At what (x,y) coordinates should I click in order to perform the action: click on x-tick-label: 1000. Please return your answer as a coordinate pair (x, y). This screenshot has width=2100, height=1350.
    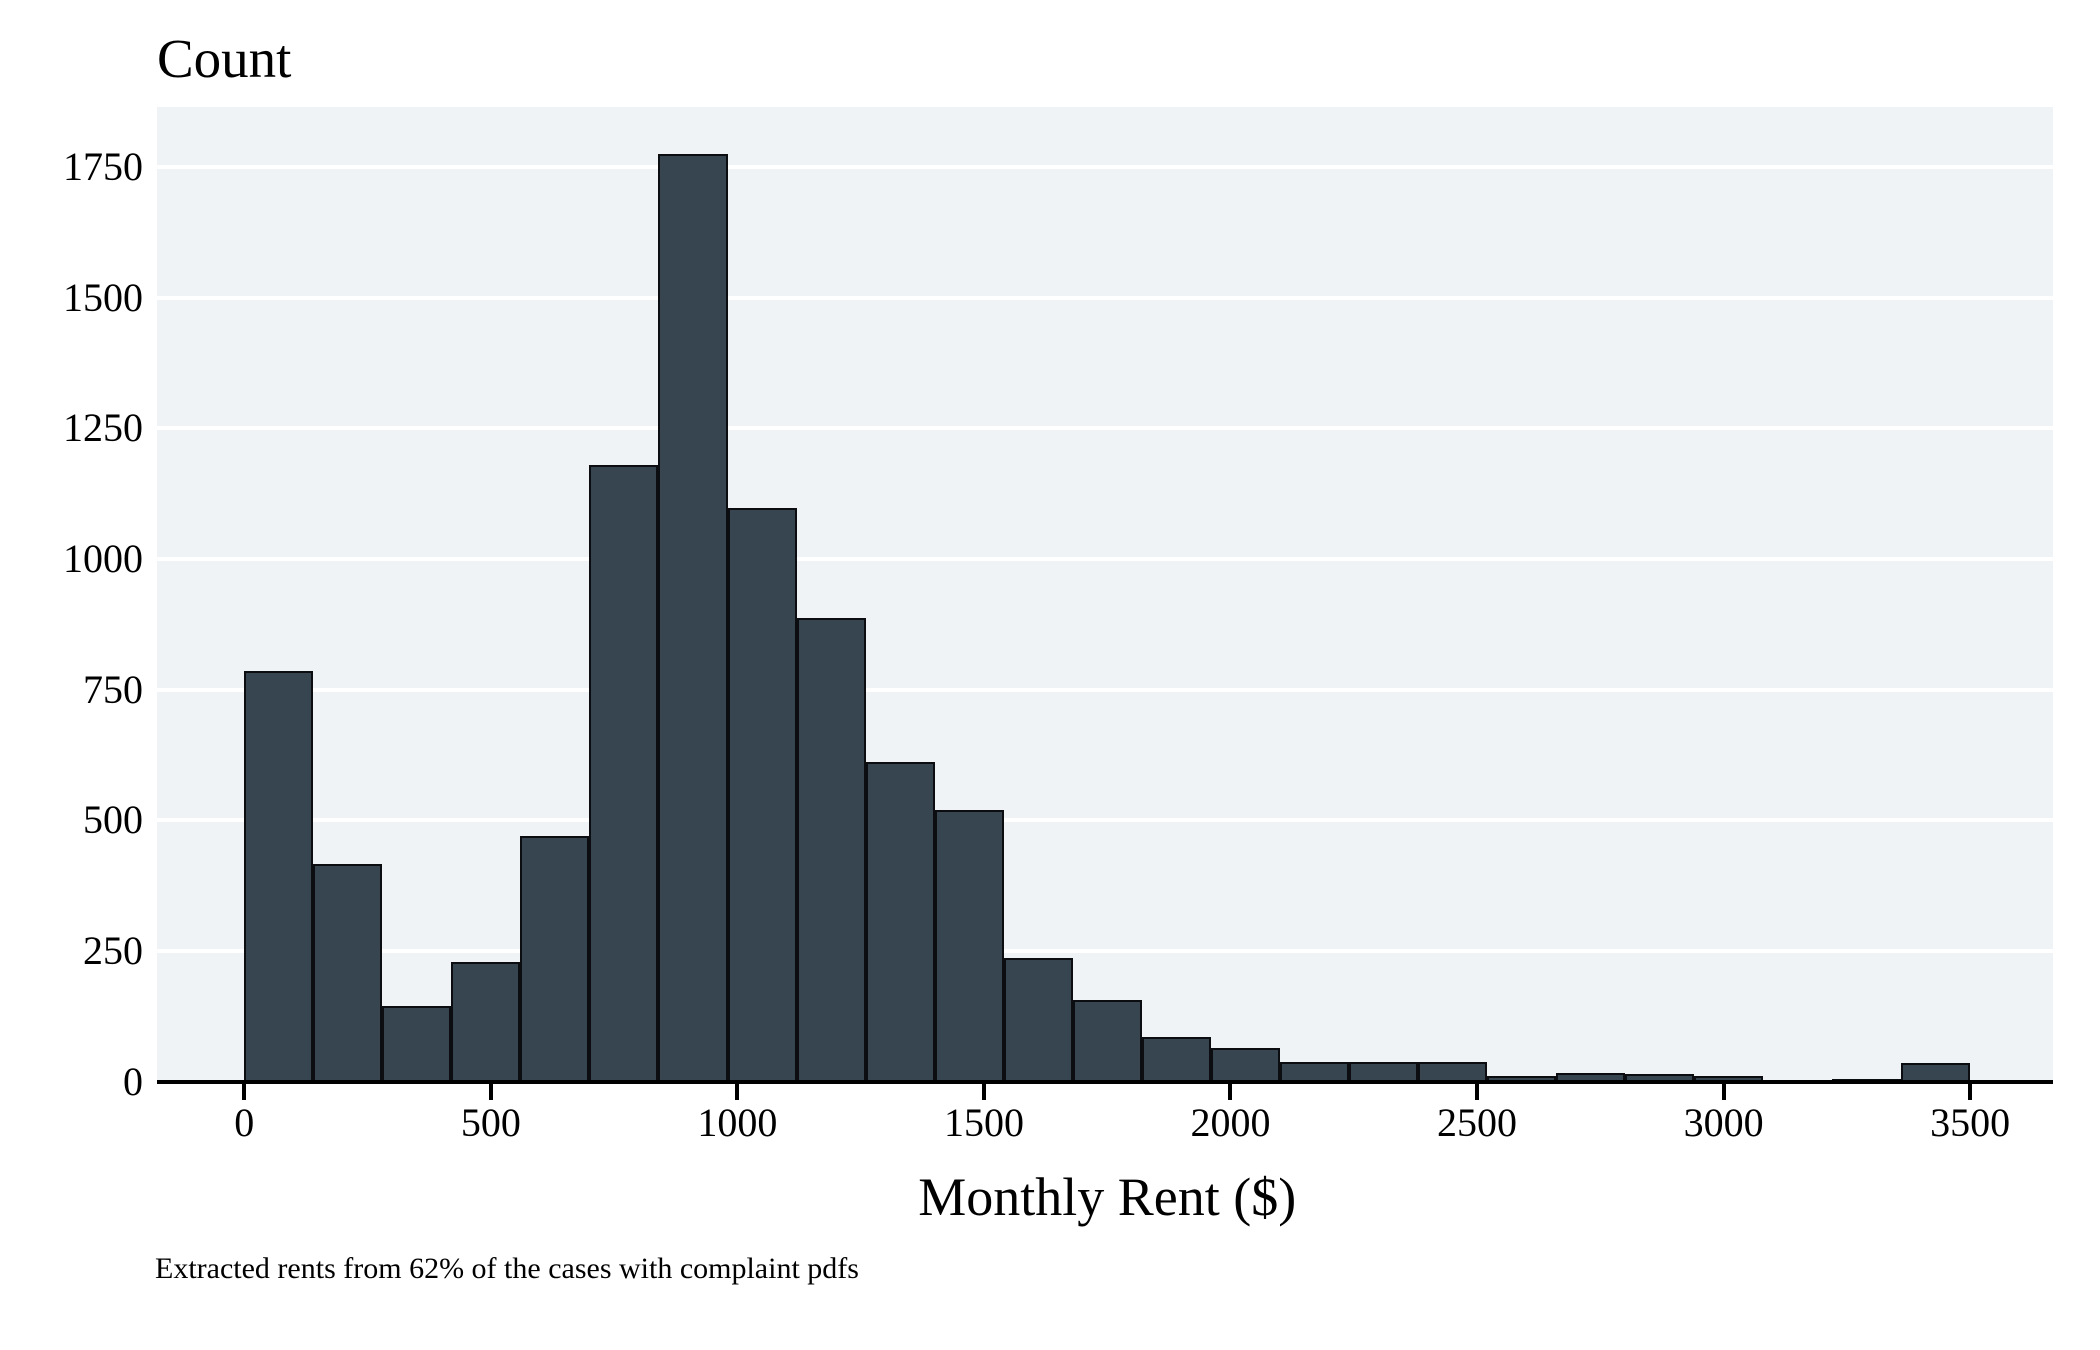
    Looking at the image, I should click on (737, 1122).